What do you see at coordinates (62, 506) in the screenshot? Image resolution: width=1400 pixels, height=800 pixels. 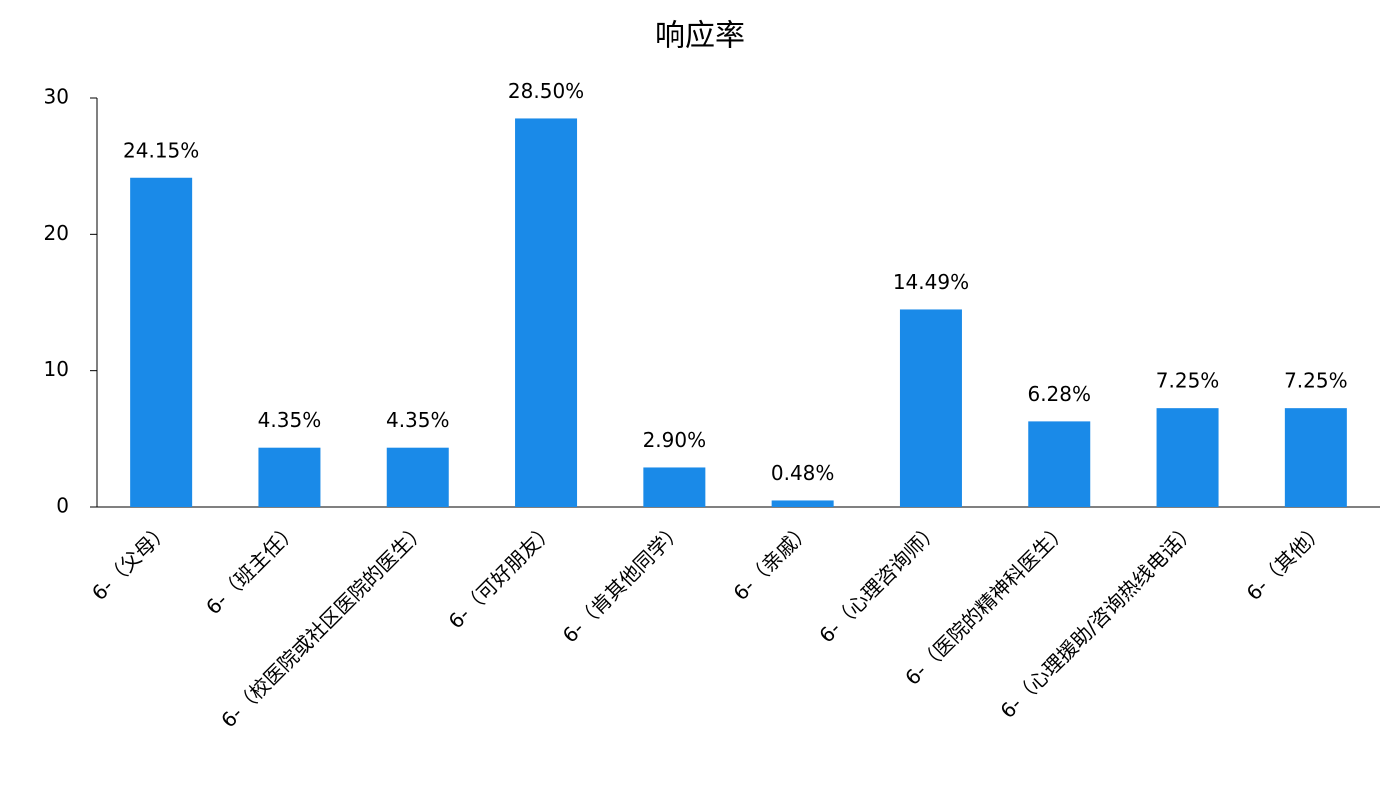 I see `y-tick-label: 0` at bounding box center [62, 506].